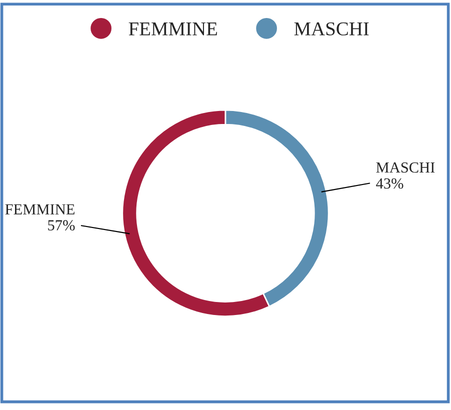 This screenshot has width=451, height=410. I want to click on legend-label: MASCHI, so click(331, 29).